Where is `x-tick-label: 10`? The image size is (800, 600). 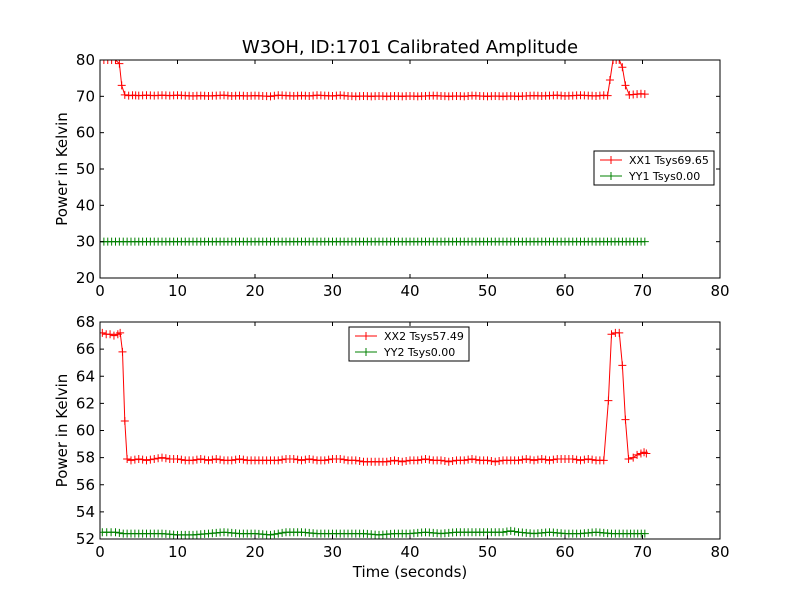 x-tick-label: 10 is located at coordinates (177, 552).